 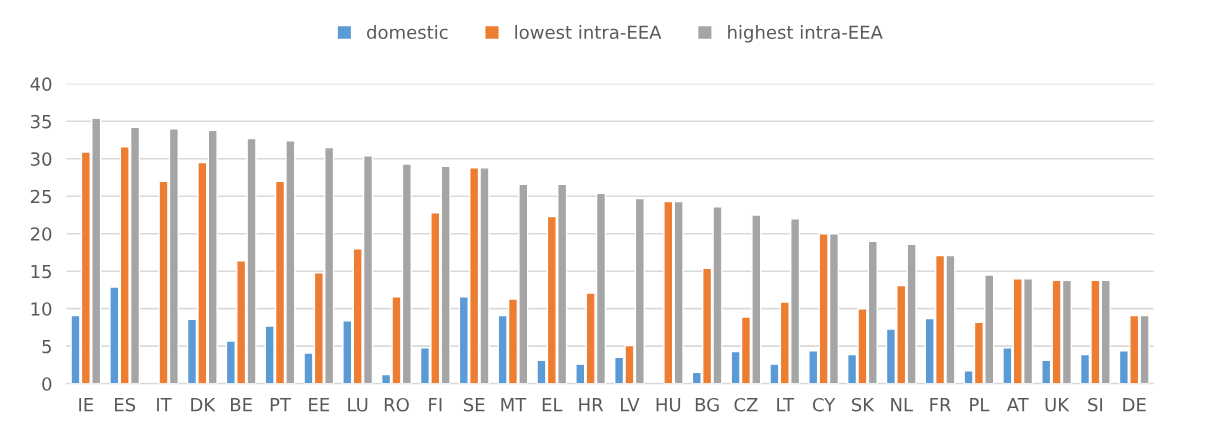 What do you see at coordinates (125, 404) in the screenshot?
I see `x-tick-label: ES` at bounding box center [125, 404].